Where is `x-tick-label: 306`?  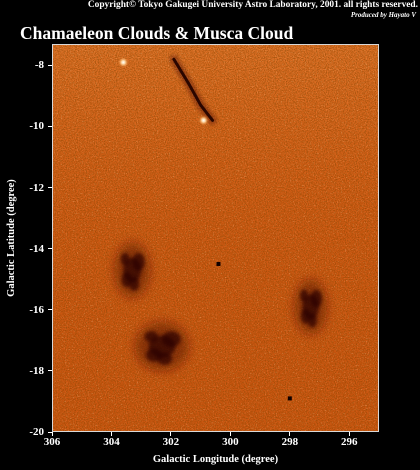 x-tick-label: 306 is located at coordinates (52, 442).